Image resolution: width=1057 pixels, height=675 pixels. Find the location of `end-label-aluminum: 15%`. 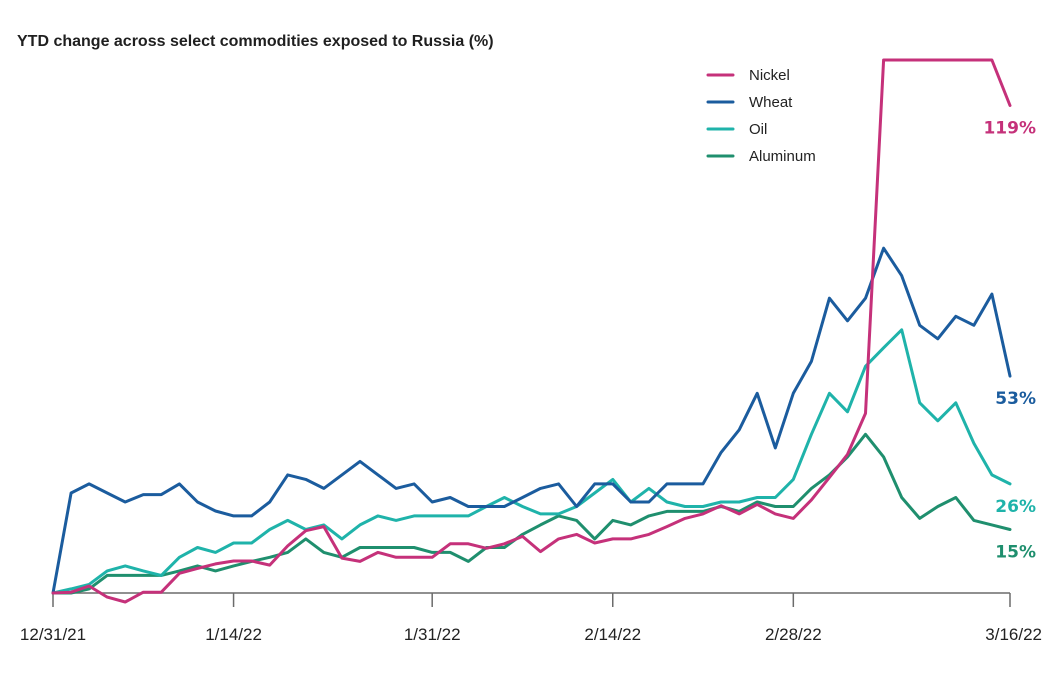

end-label-aluminum: 15% is located at coordinates (1015, 553).